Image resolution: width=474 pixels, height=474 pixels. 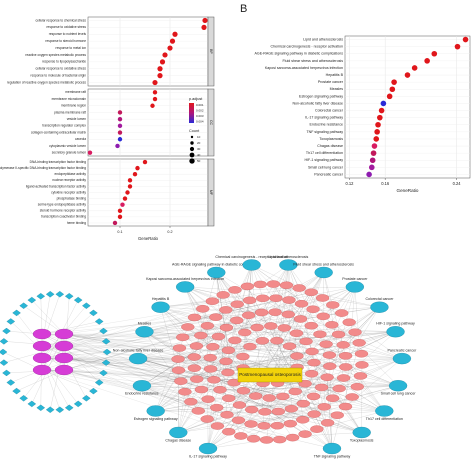 I want to click on pathway-label: Prostate cancer, so click(x=355, y=279).